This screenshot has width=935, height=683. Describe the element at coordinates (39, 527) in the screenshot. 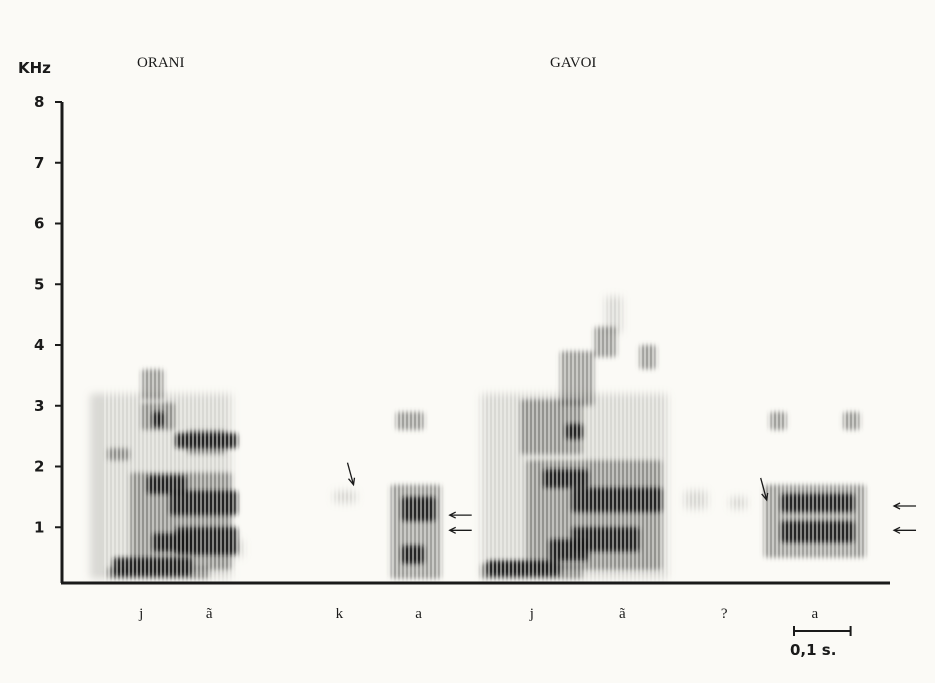

I see `y-tick-label: 1` at that location.